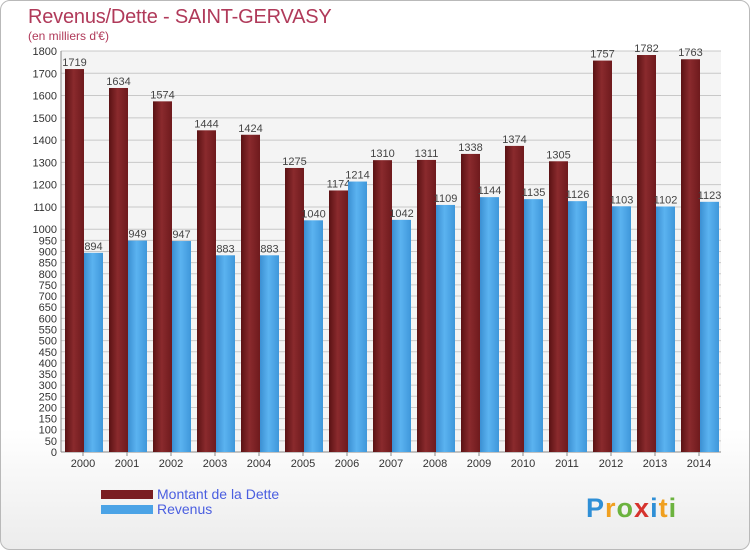 Image resolution: width=750 pixels, height=550 pixels. Describe the element at coordinates (48, 397) in the screenshot. I see `y-tick-label: 250` at that location.